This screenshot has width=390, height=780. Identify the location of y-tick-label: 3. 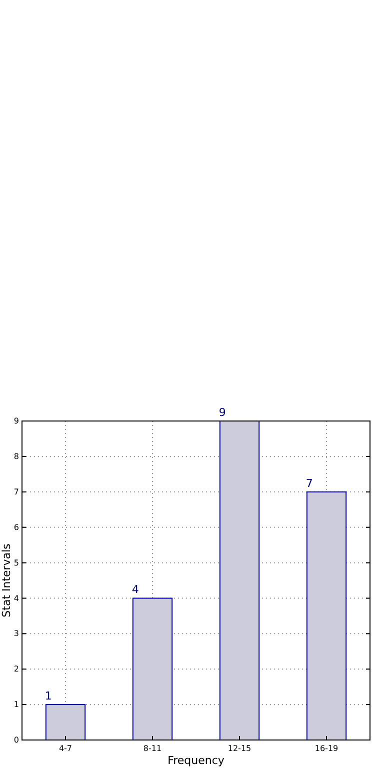
(16, 633).